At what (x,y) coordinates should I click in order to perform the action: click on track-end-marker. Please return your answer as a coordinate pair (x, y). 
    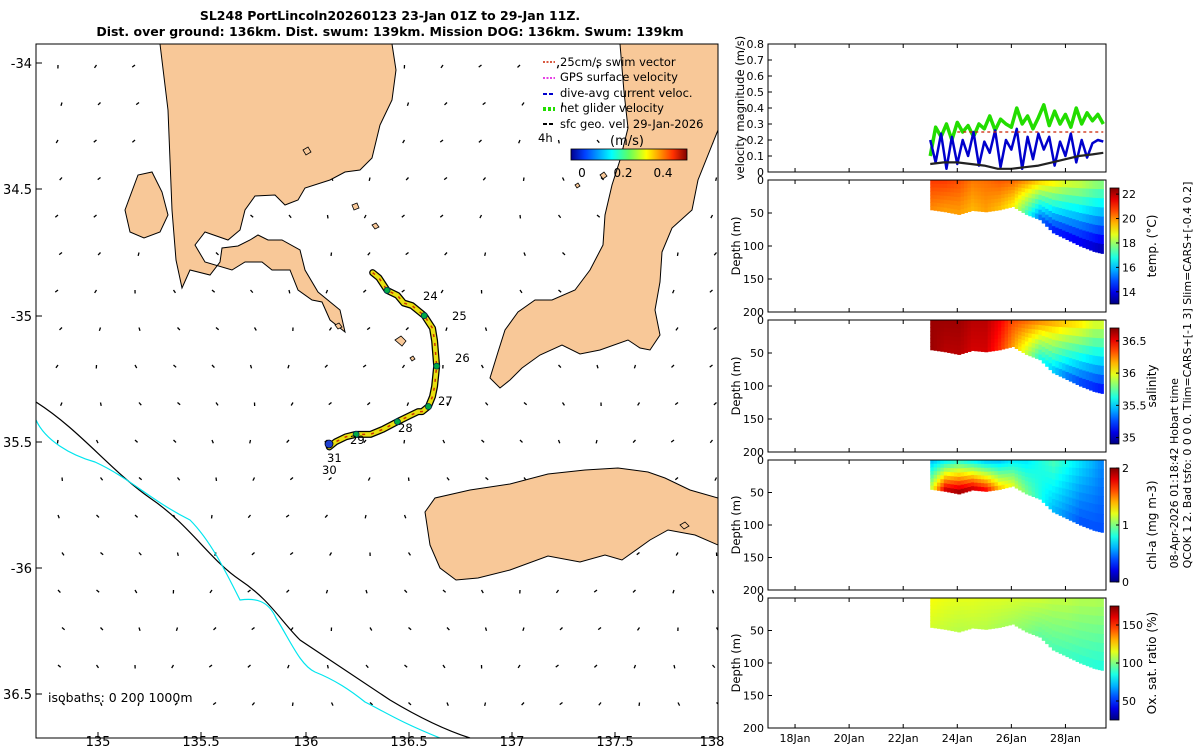
    Looking at the image, I should click on (329, 444).